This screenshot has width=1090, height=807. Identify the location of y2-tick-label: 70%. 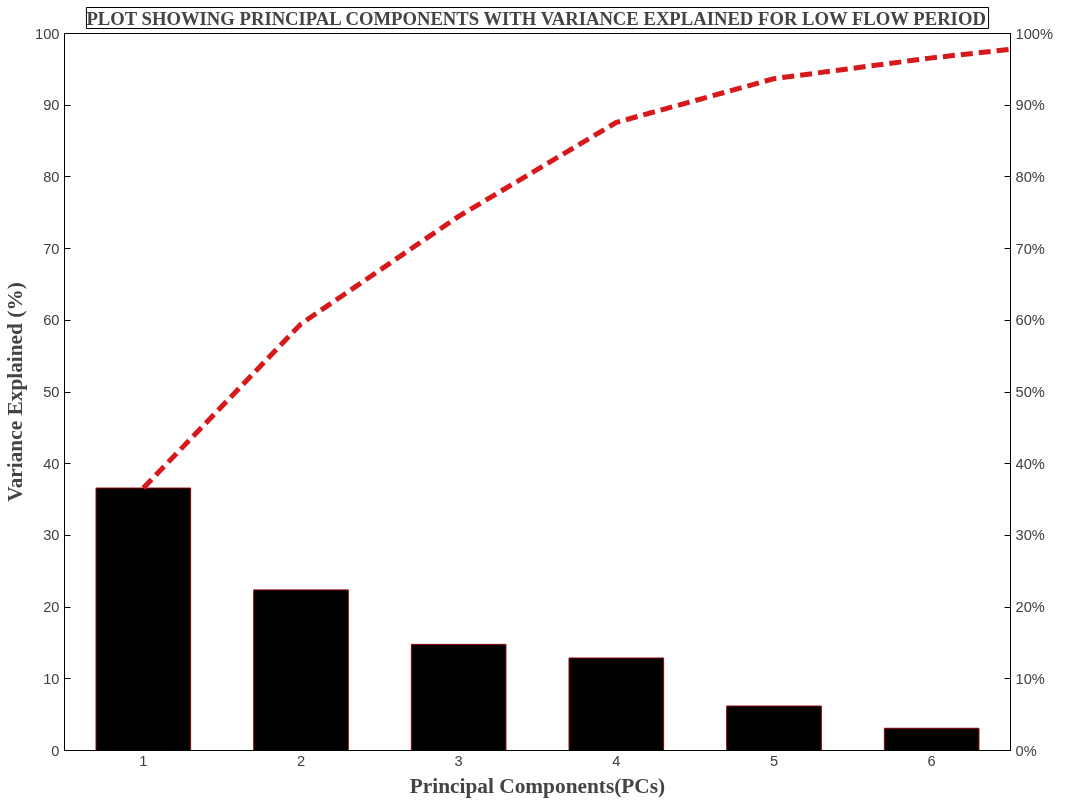
(1030, 248).